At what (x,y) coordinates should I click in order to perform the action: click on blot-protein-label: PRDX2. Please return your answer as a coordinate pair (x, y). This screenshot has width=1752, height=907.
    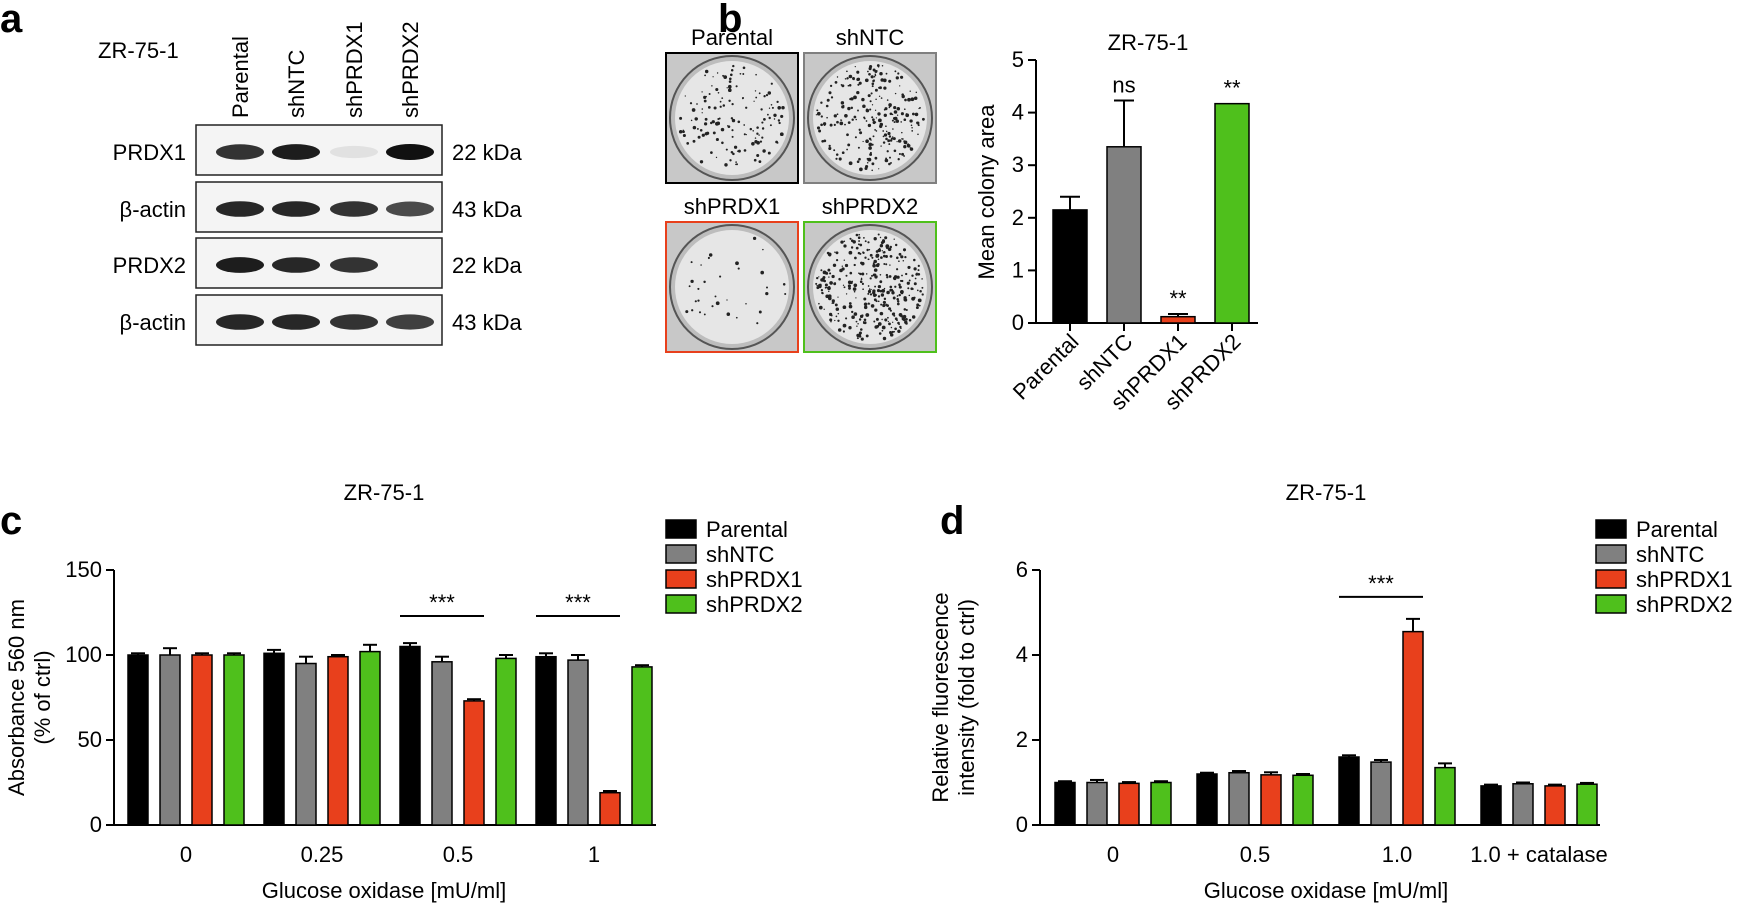
    Looking at the image, I should click on (149, 265).